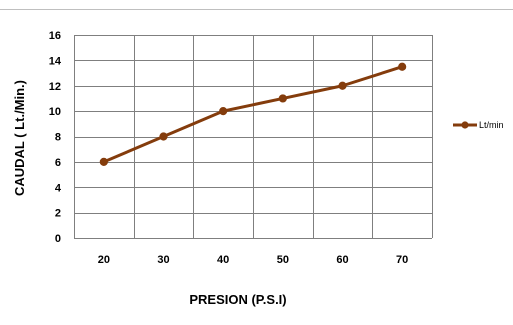 This screenshot has width=513, height=325. I want to click on x-tick-label-60: 60, so click(342, 260).